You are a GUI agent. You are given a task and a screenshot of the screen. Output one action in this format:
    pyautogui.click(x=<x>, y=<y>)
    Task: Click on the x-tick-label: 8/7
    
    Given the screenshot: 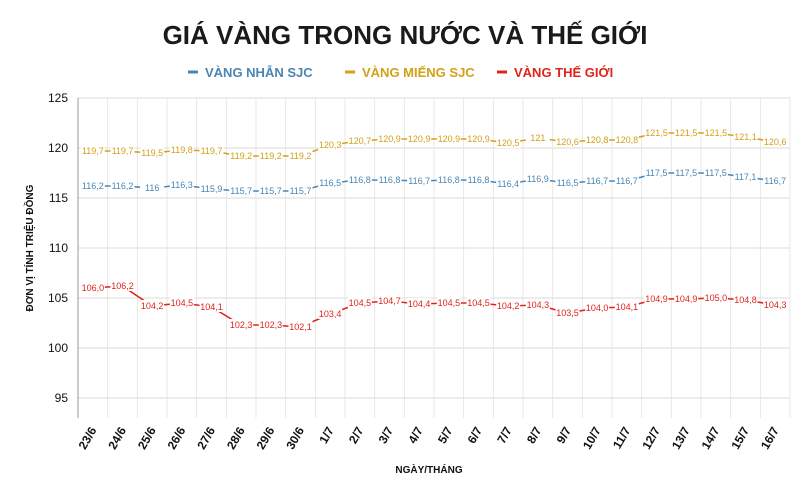 What is the action you would take?
    pyautogui.click(x=534, y=435)
    